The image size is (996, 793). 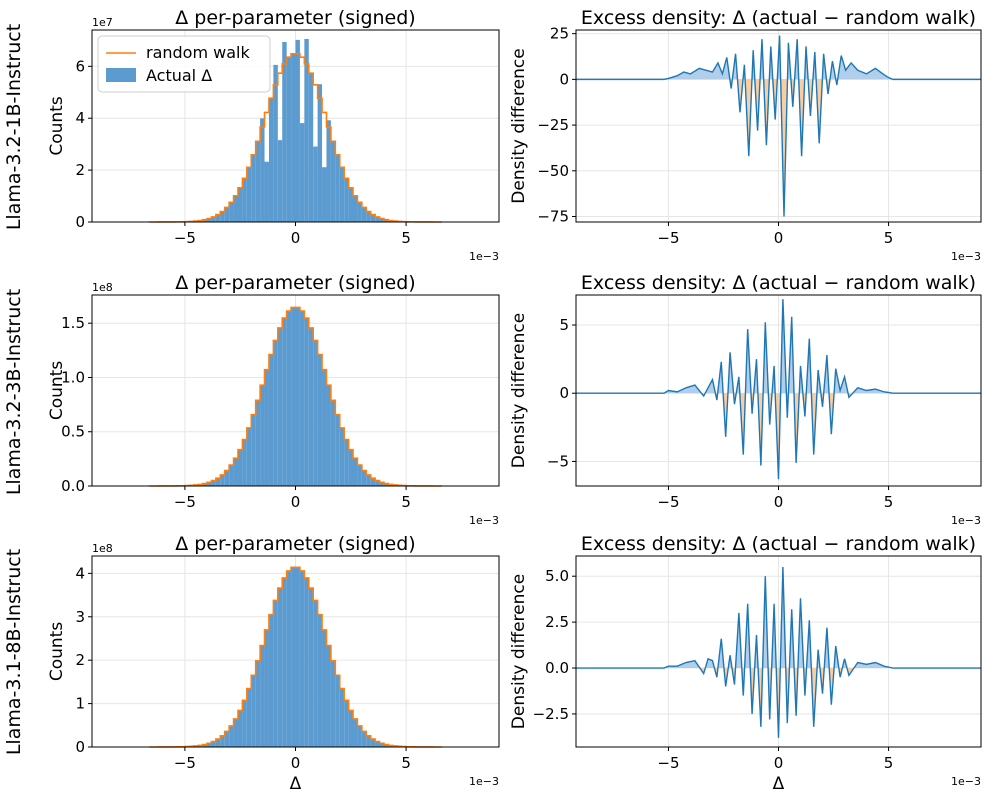 I want to click on y-tick-label: −50, so click(x=553, y=171).